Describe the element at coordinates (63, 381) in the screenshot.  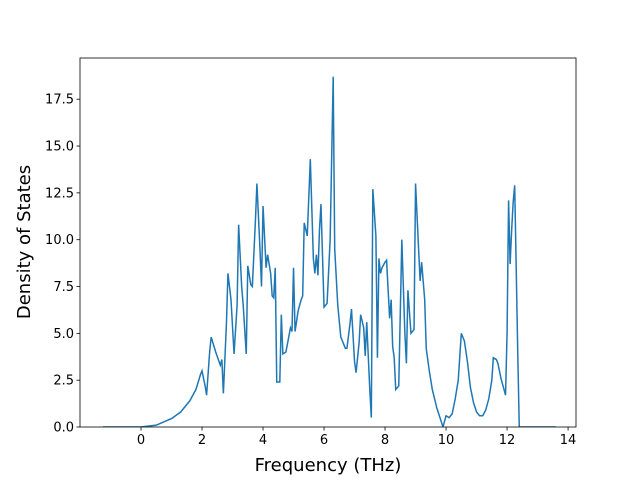
I see `y-tick-label: 2.5` at that location.